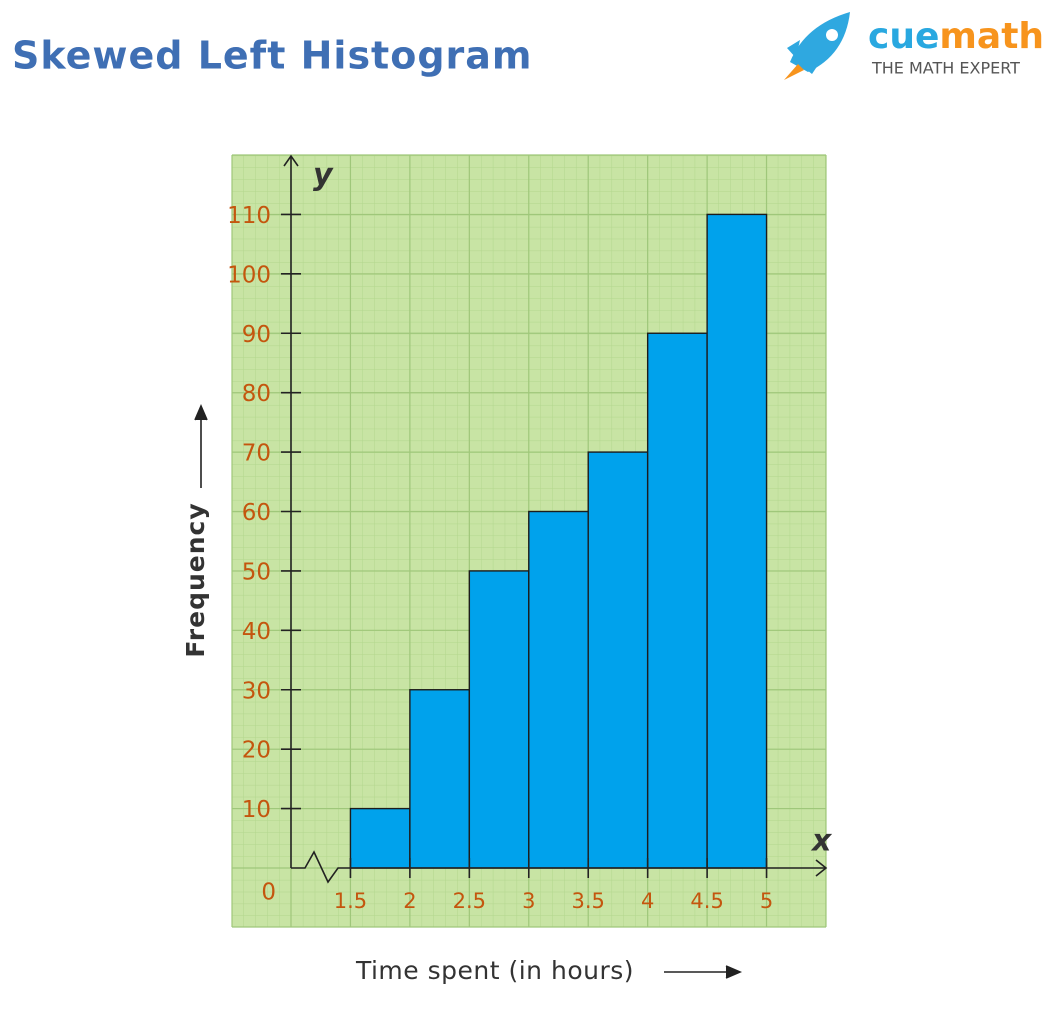 The image size is (1042, 1016). Describe the element at coordinates (249, 216) in the screenshot. I see `y-tick-label: 110` at that location.